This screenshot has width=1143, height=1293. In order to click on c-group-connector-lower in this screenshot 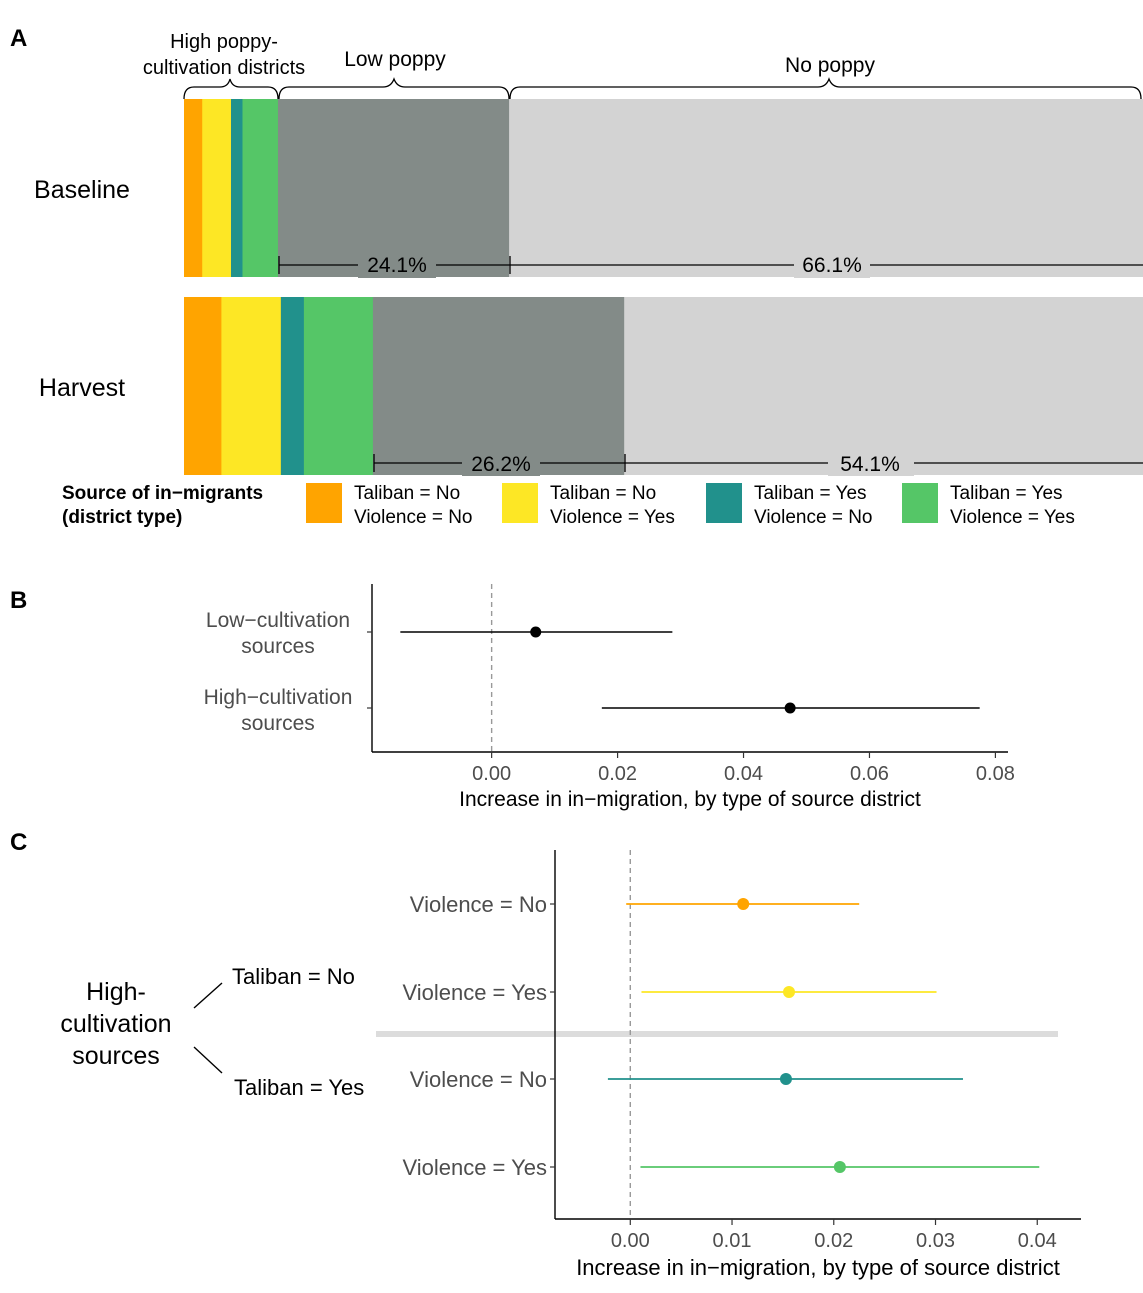, I will do `click(208, 1060)`.